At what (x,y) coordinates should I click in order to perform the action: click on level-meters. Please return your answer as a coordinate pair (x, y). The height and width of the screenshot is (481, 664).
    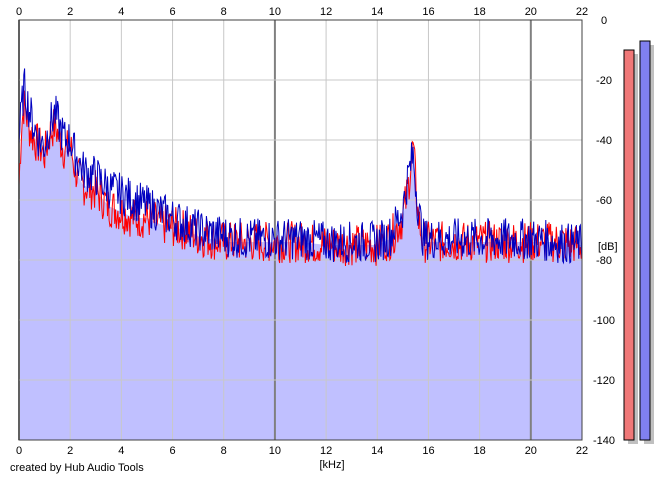
    Looking at the image, I should click on (638, 242).